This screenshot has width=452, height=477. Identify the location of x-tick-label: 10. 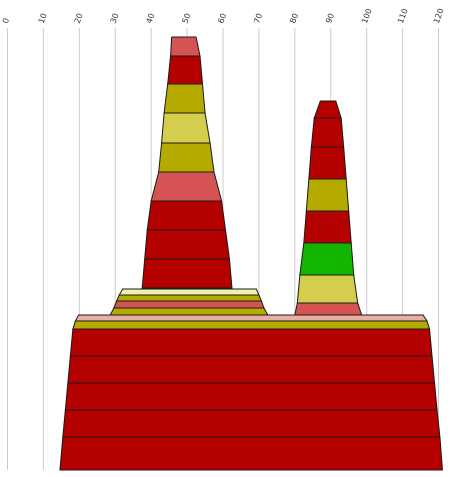
(43, 18).